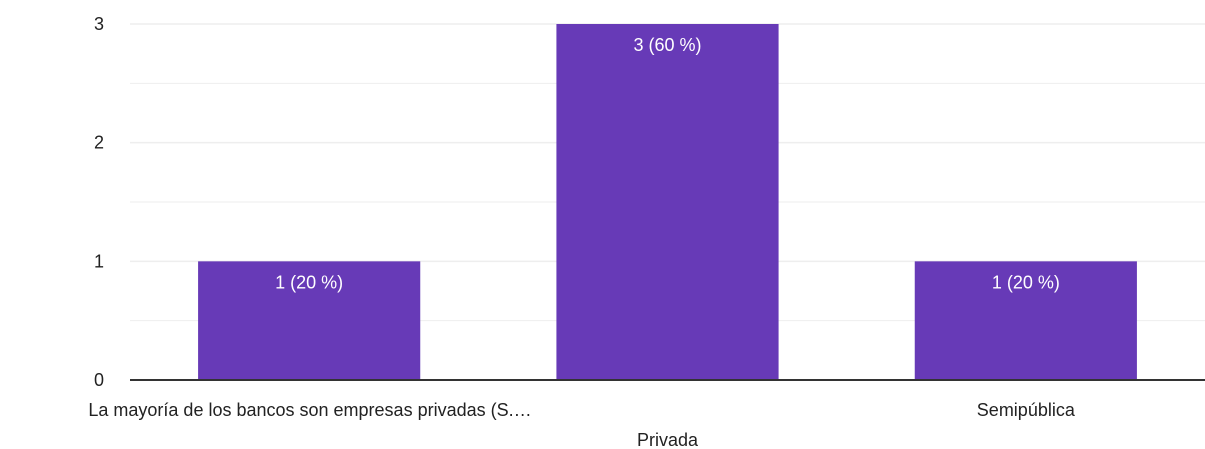 The height and width of the screenshot is (449, 1205). What do you see at coordinates (1026, 410) in the screenshot?
I see `x-category-label: Semipública` at bounding box center [1026, 410].